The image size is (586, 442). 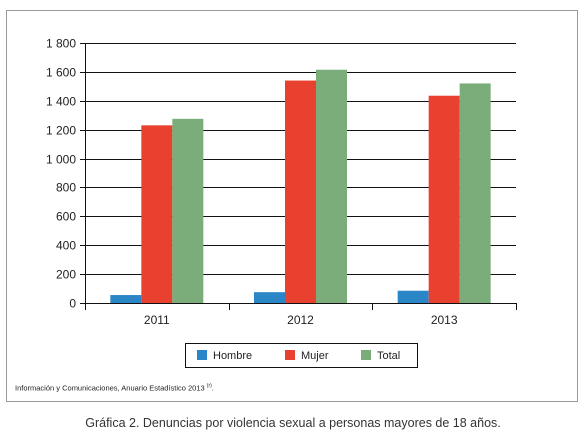 What do you see at coordinates (483, 423) in the screenshot?
I see `caption-suffix: años.` at bounding box center [483, 423].